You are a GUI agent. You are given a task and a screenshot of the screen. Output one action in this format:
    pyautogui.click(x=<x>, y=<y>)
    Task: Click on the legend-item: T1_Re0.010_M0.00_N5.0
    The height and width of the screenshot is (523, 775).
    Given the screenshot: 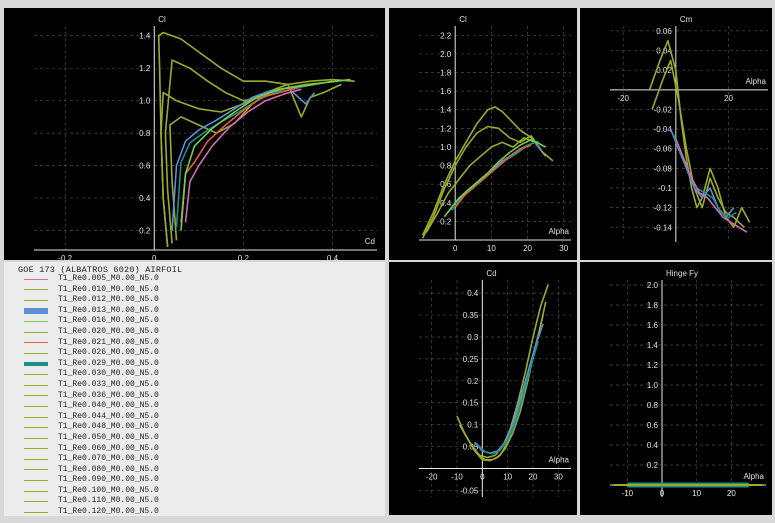 What is the action you would take?
    pyautogui.click(x=91, y=290)
    